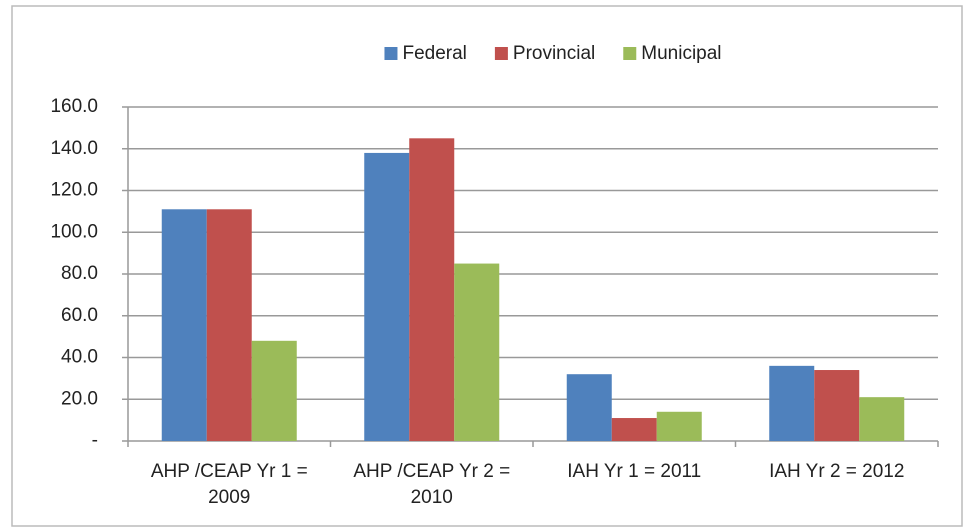  I want to click on legend-label: Municipal, so click(681, 53).